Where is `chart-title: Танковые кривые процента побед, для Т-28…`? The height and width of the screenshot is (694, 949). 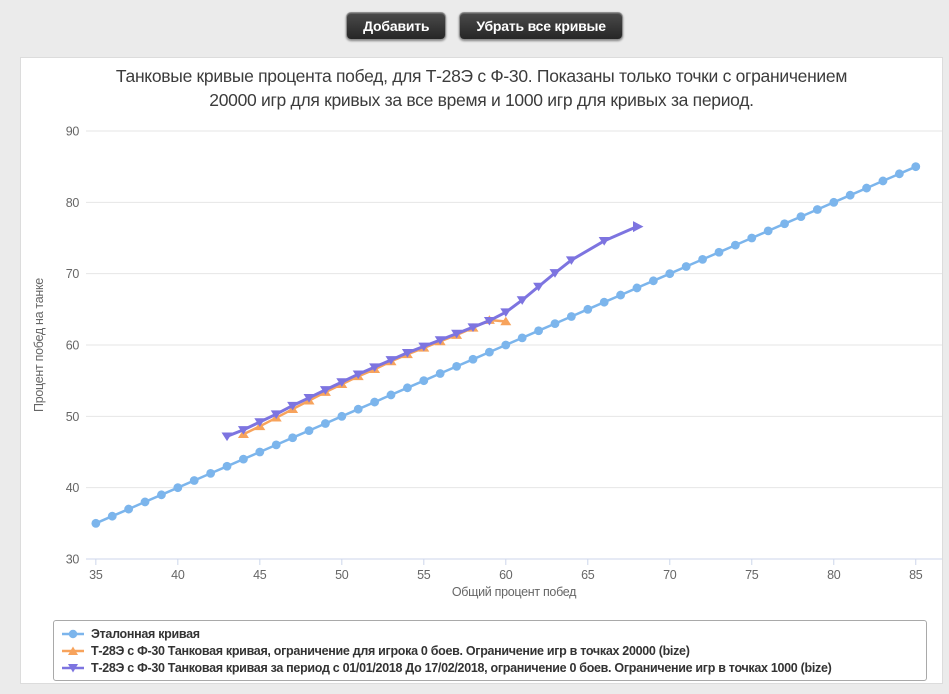 chart-title: Танковые кривые процента побед, для Т-28… is located at coordinates (481, 88).